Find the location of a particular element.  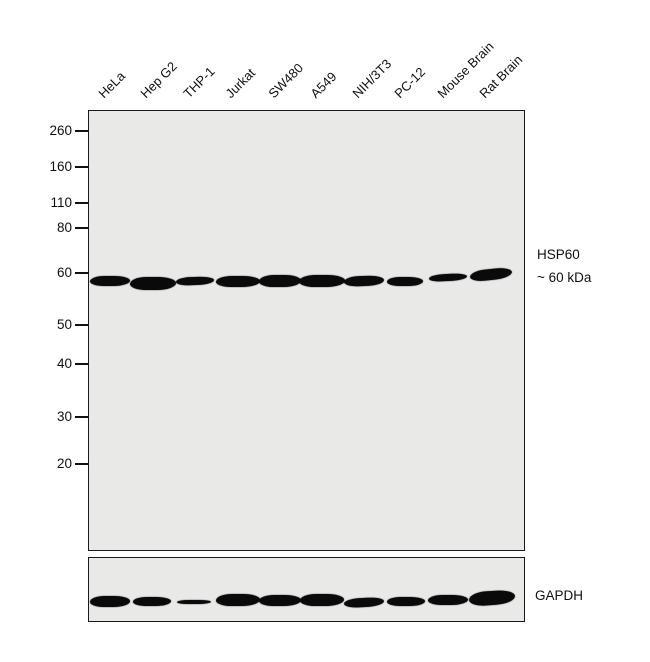

lane-label-a549: A549 is located at coordinates (323, 84).